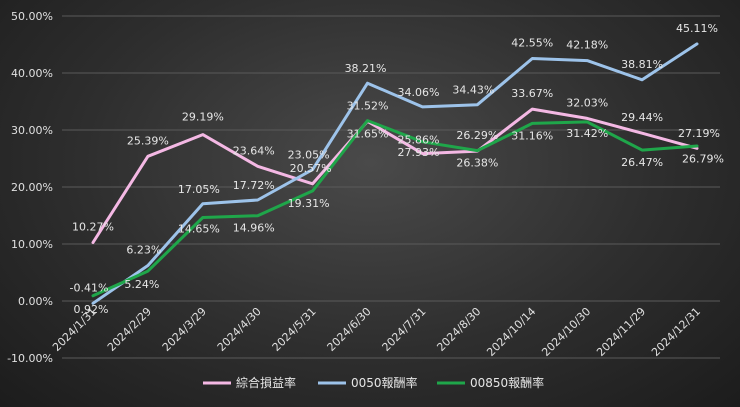 This screenshot has width=740, height=407. Describe the element at coordinates (129, 329) in the screenshot. I see `x-tick-label: 2024/2/29` at that location.